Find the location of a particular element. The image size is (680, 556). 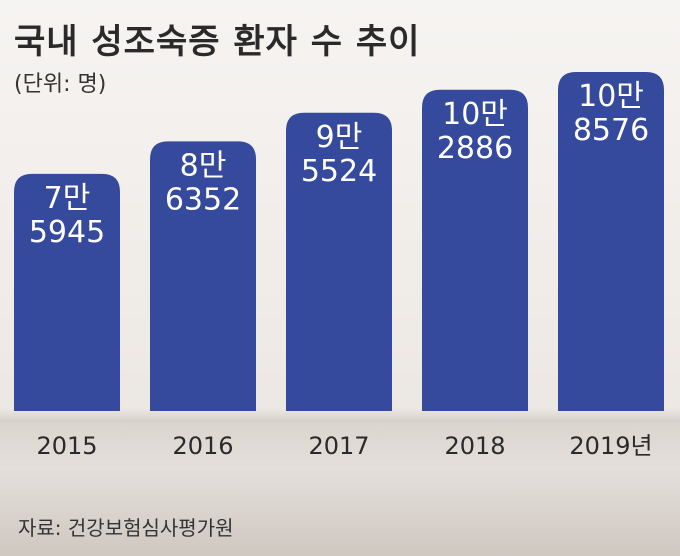

bar-value-label: 9만 is located at coordinates (339, 137).